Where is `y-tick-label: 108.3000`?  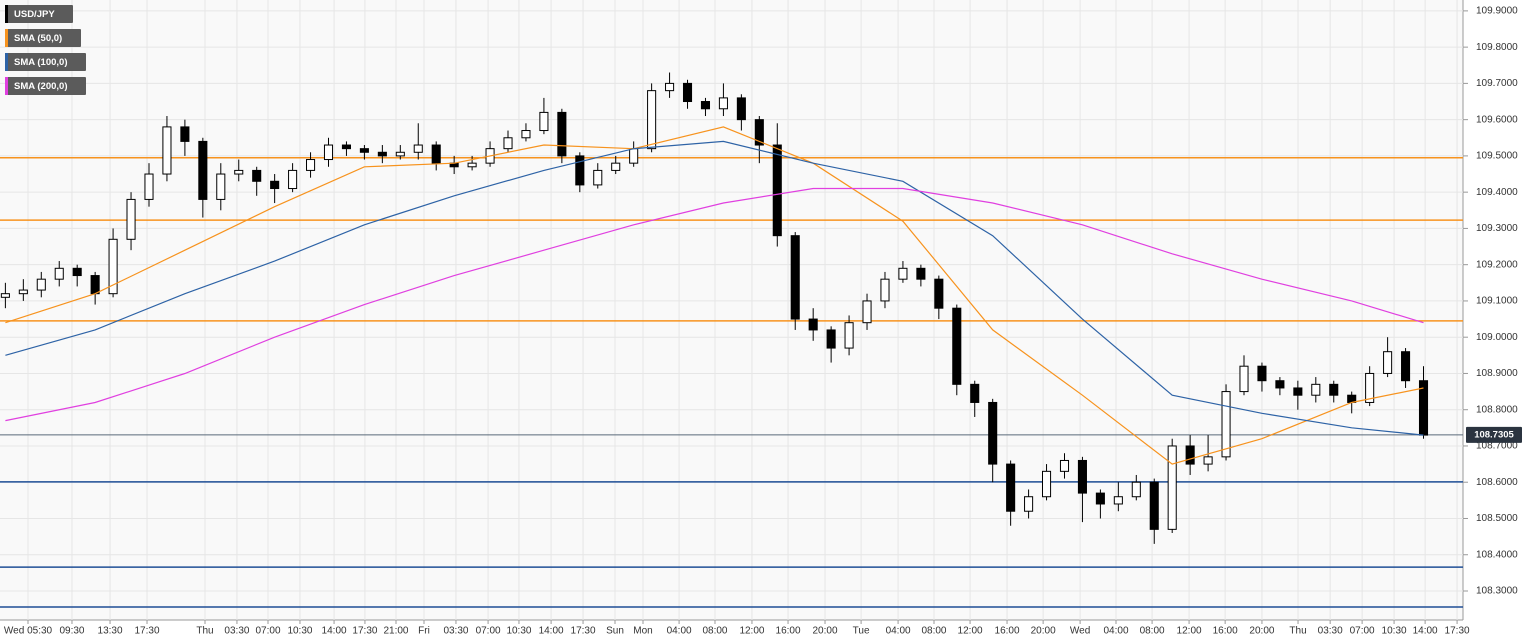
y-tick-label: 108.3000 is located at coordinates (1497, 591).